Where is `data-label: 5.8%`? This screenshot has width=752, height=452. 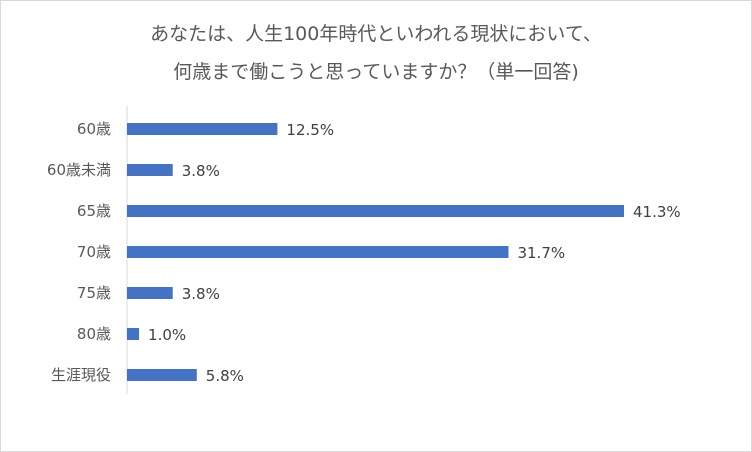
data-label: 5.8% is located at coordinates (225, 376).